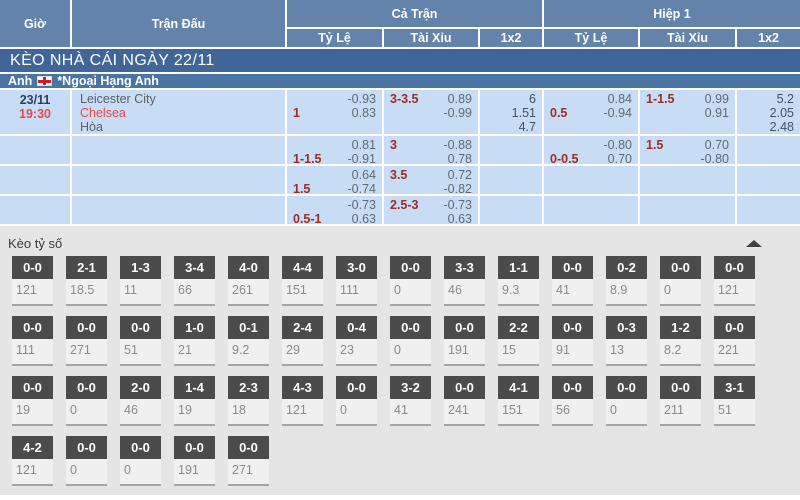 Image resolution: width=800 pixels, height=500 pixels. What do you see at coordinates (511, 210) in the screenshot?
I see `ft-1x2-cell` at bounding box center [511, 210].